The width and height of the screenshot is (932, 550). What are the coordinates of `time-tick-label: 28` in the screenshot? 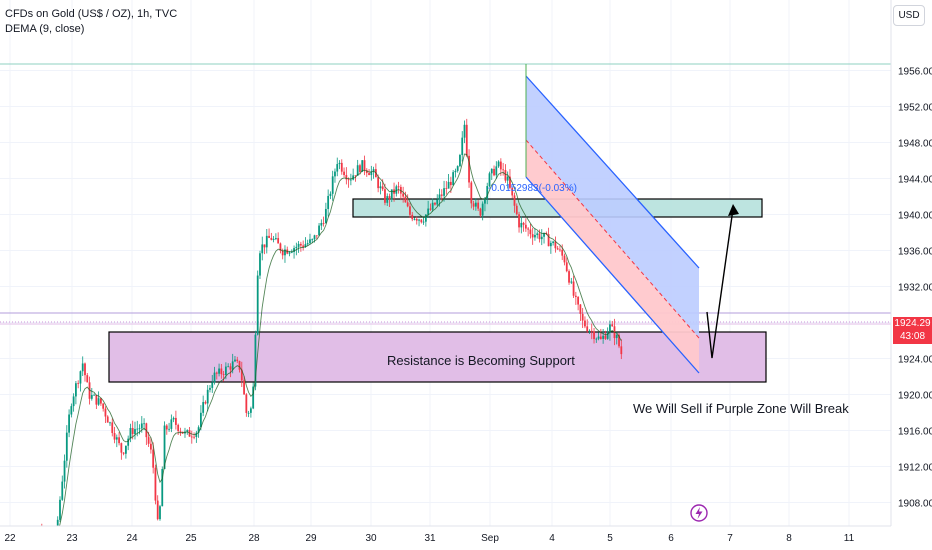 It's located at (254, 538).